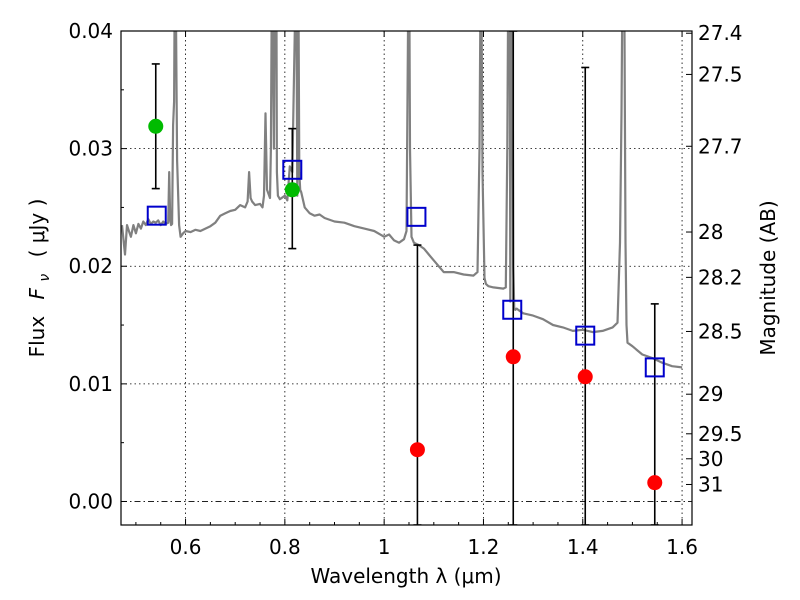  What do you see at coordinates (682, 547) in the screenshot?
I see `x-tick-label: 1.6` at bounding box center [682, 547].